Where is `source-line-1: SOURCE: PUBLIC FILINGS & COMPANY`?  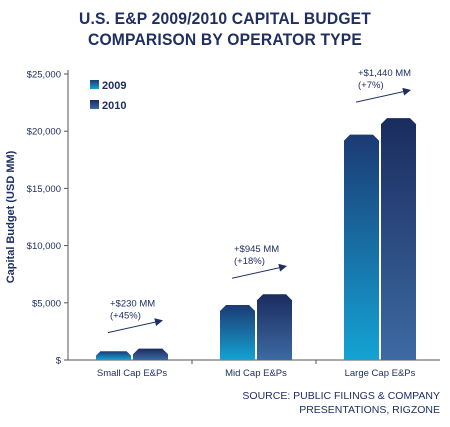 source-line-1: SOURCE: PUBLIC FILINGS & COMPANY is located at coordinates (341, 396).